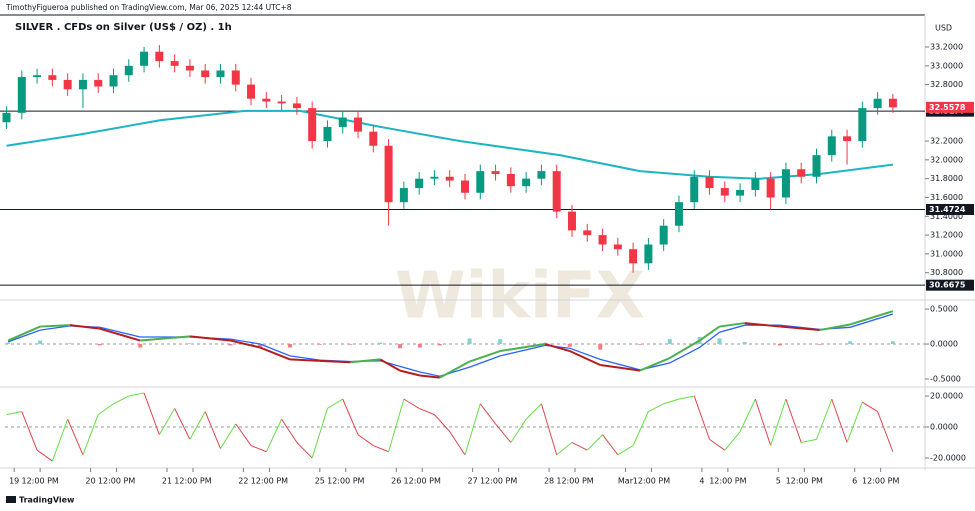 The width and height of the screenshot is (975, 511). Describe the element at coordinates (943, 28) in the screenshot. I see `unit: USD` at that location.